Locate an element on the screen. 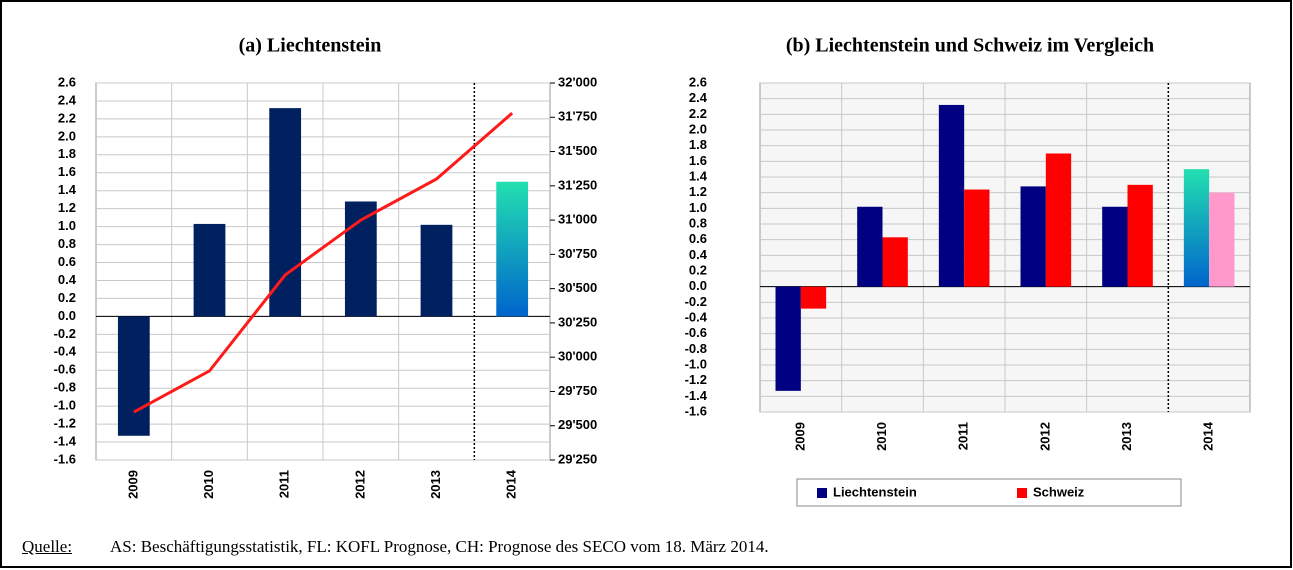 The image size is (1293, 570). y2-tick-label: 31'000 is located at coordinates (577, 219).